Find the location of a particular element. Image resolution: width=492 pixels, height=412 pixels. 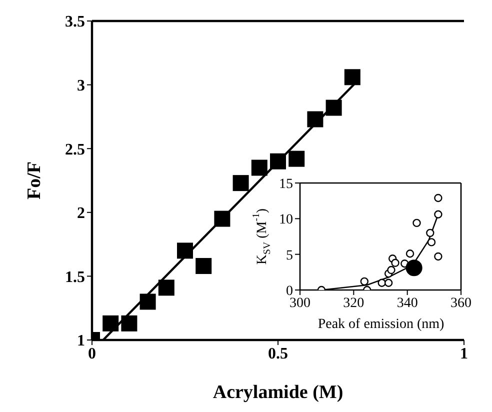

x-axis-title: Acrylamide (M) is located at coordinates (278, 392).